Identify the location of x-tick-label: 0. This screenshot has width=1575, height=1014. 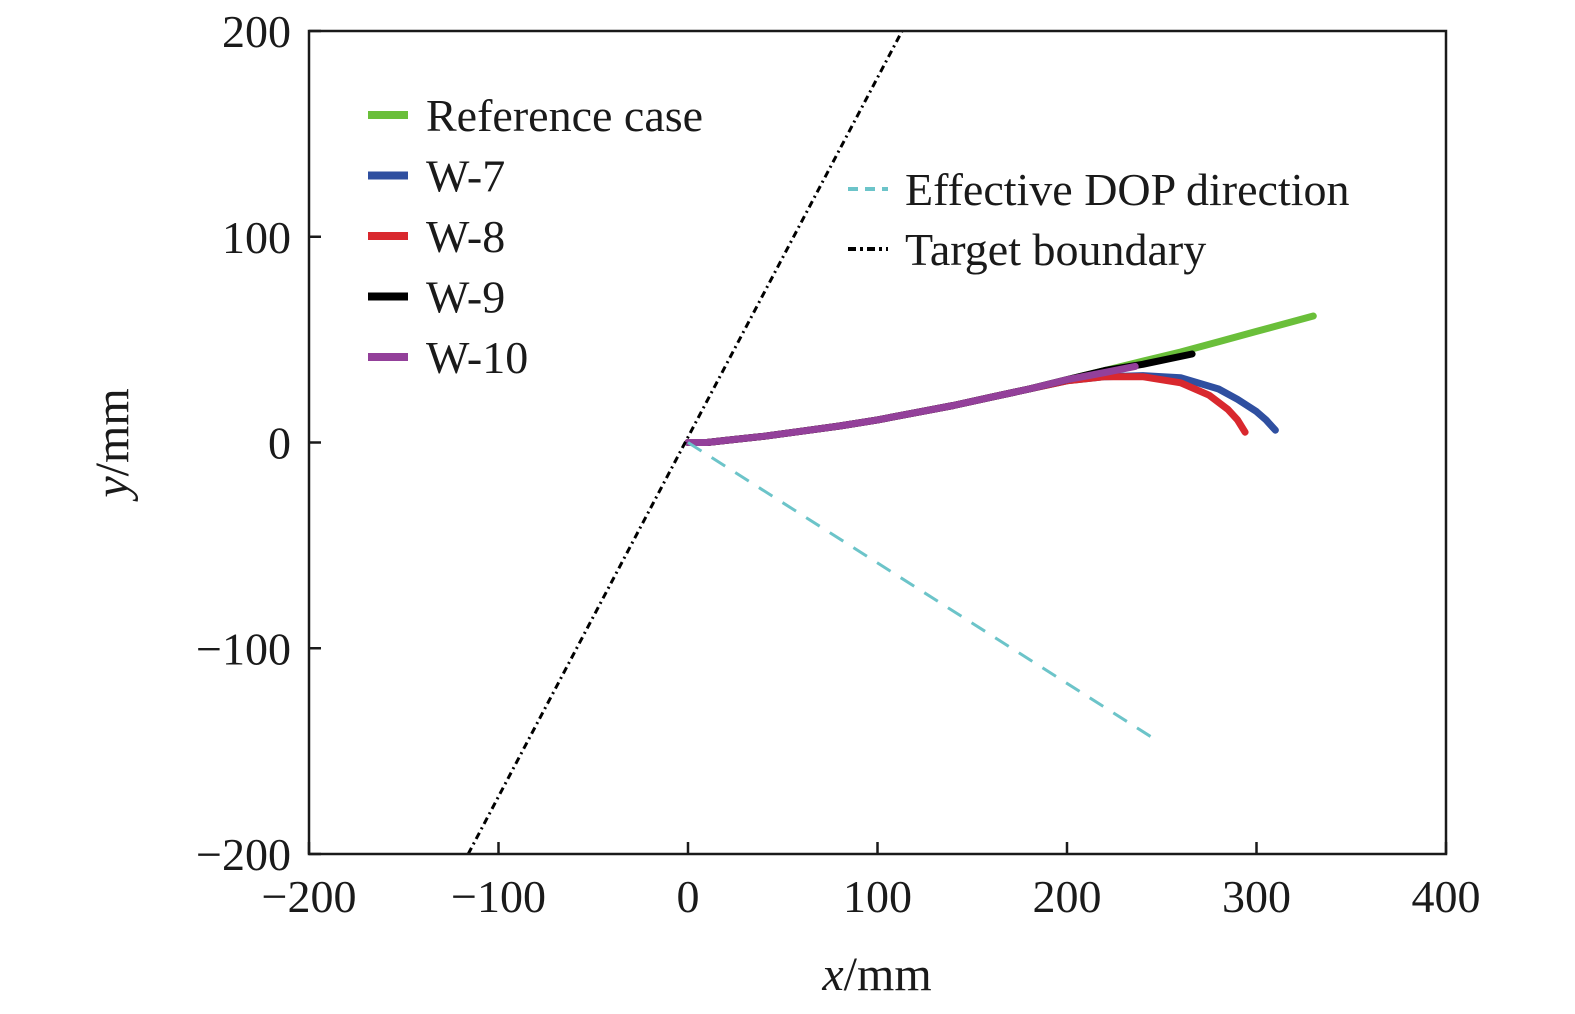
(688, 896).